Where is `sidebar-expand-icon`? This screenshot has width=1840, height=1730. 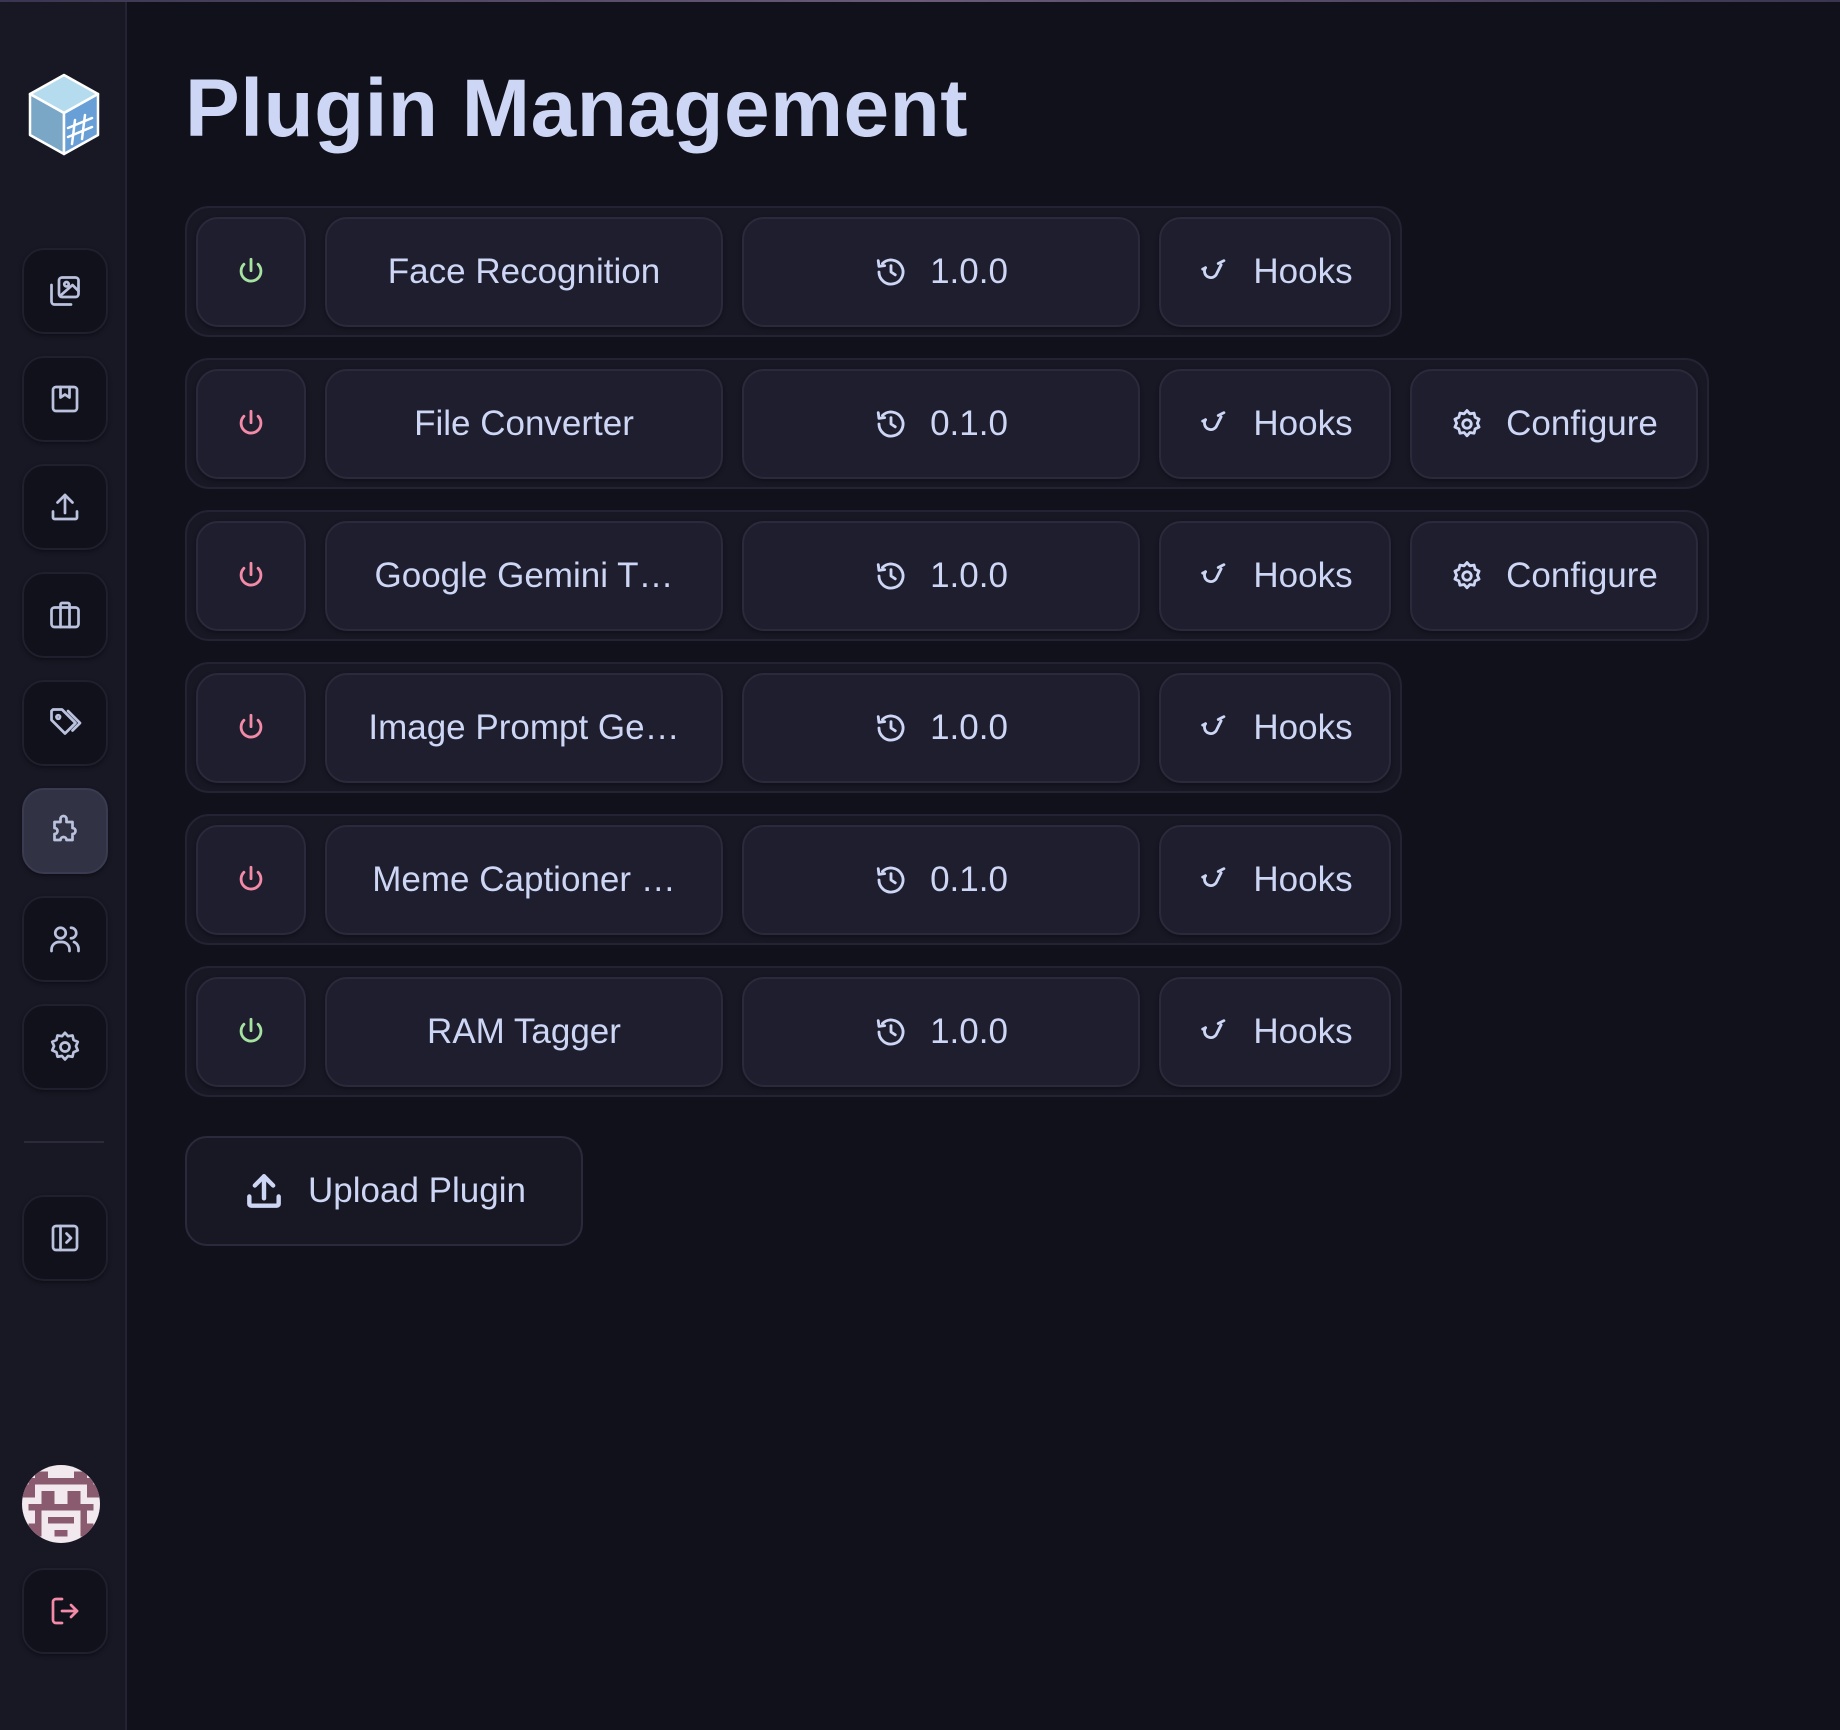
sidebar-expand-icon is located at coordinates (65, 1238).